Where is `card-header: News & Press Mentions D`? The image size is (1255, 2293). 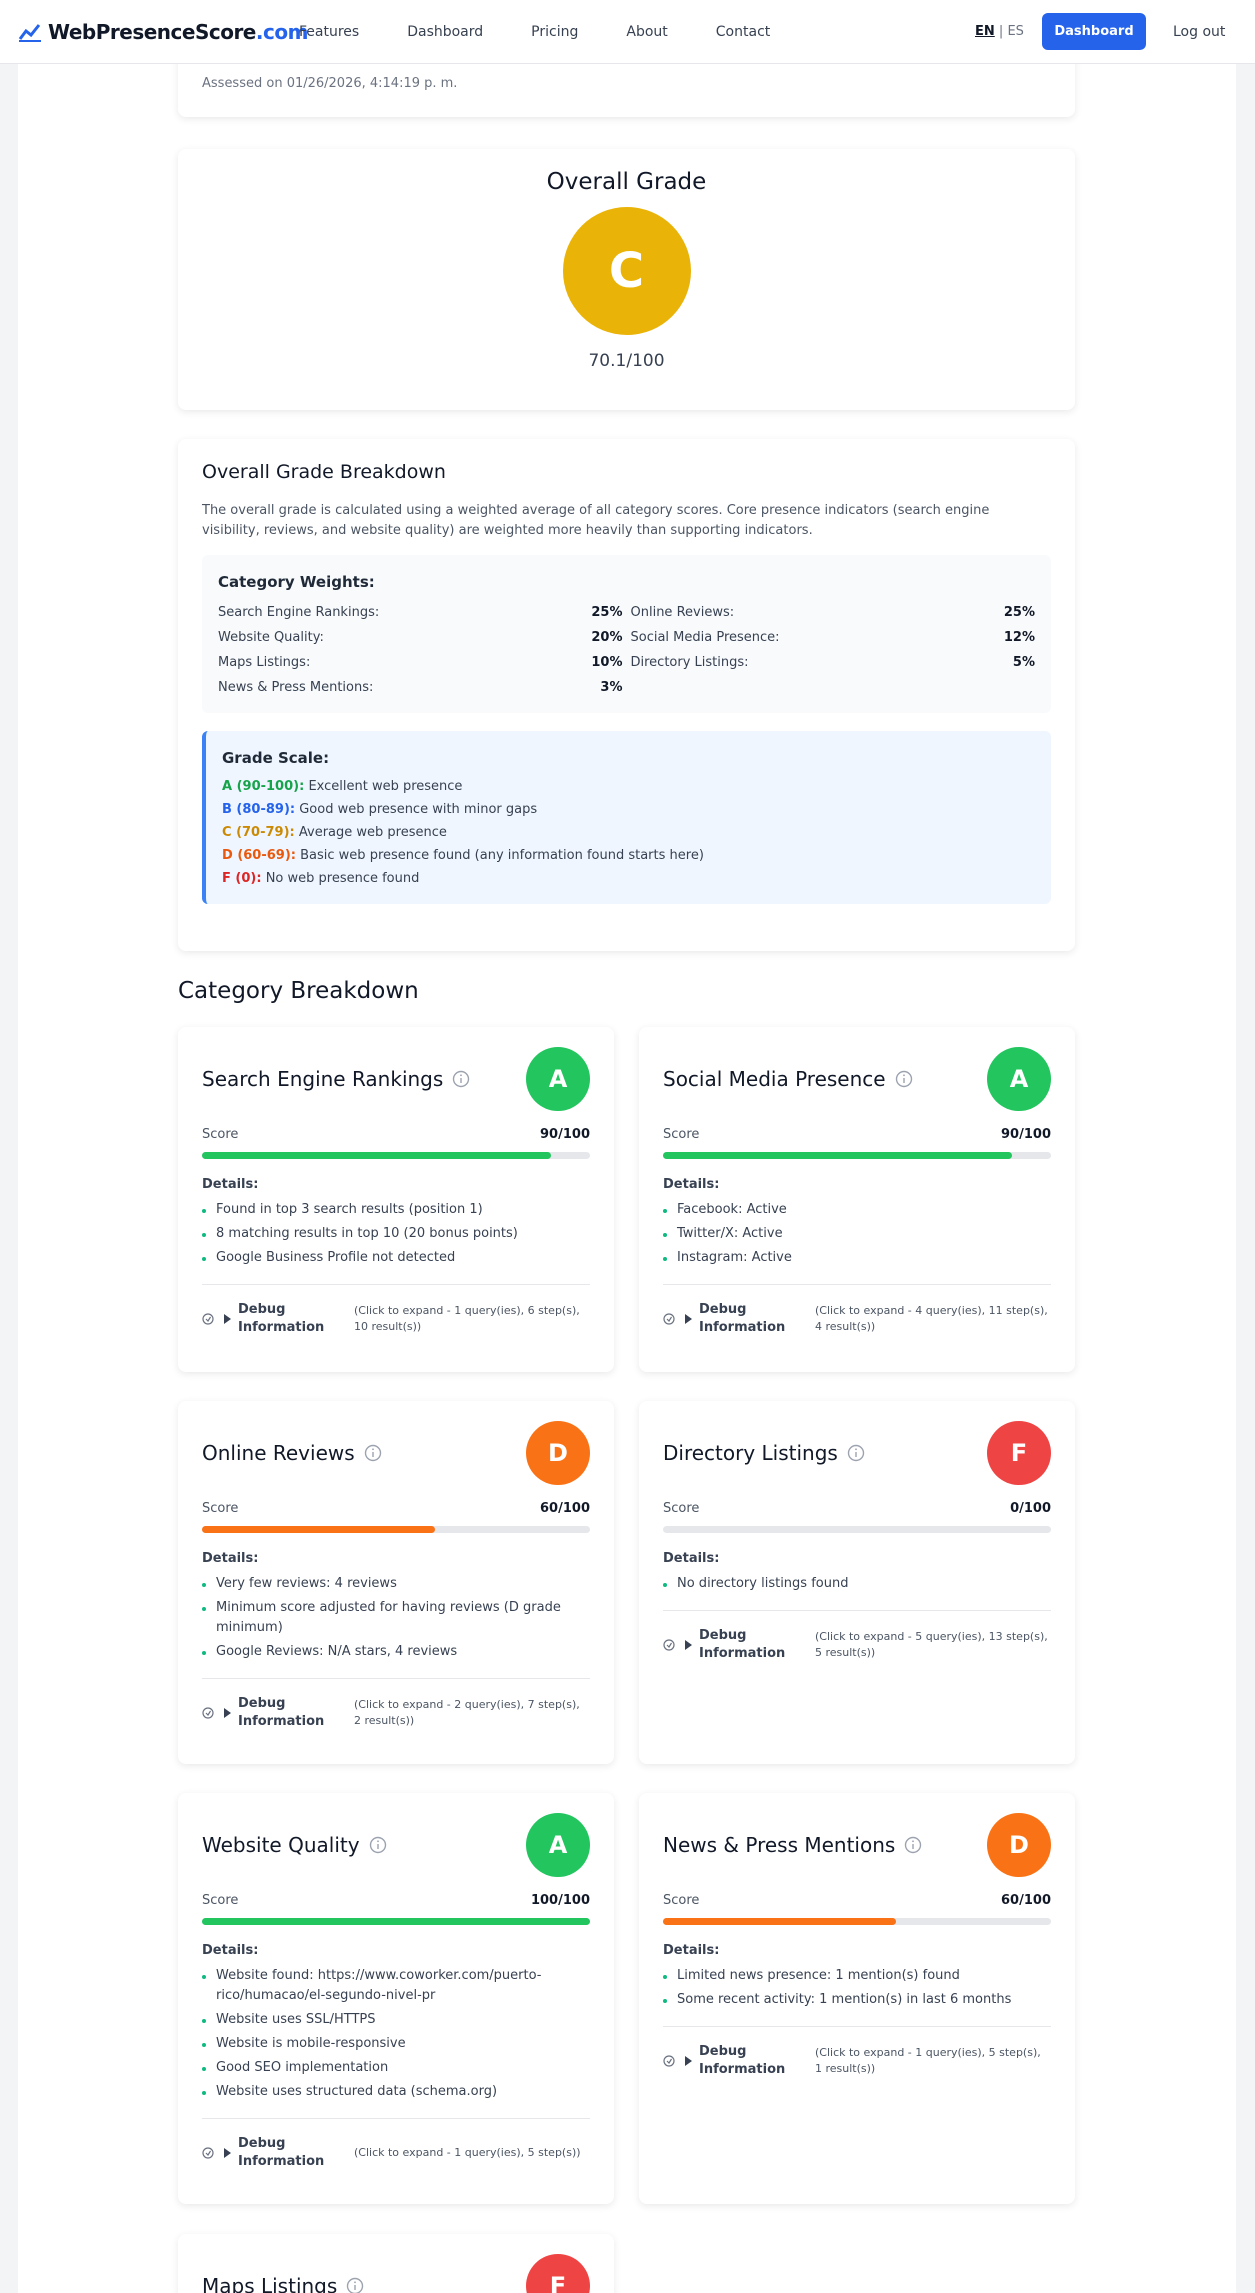
card-header: News & Press Mentions D is located at coordinates (857, 1845).